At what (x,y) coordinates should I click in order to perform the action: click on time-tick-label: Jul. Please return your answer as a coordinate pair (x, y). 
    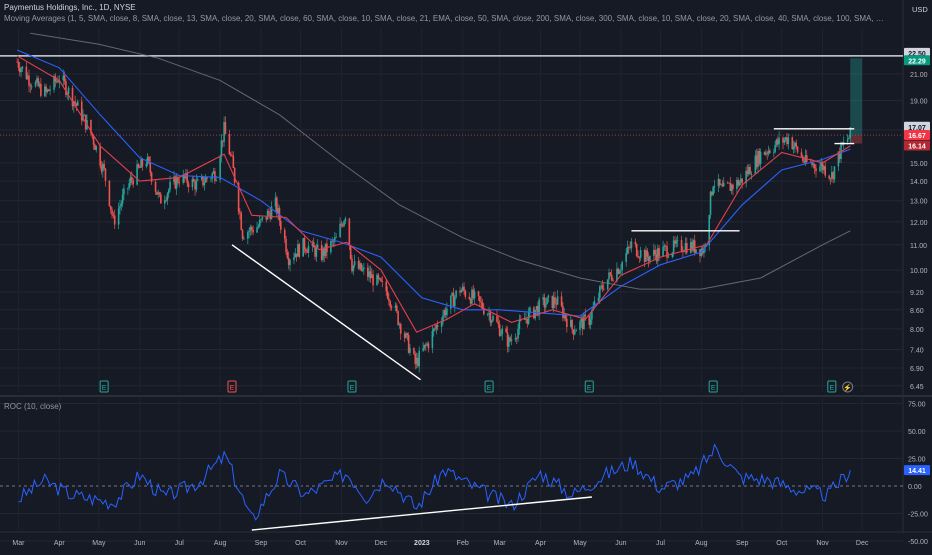
    Looking at the image, I should click on (660, 543).